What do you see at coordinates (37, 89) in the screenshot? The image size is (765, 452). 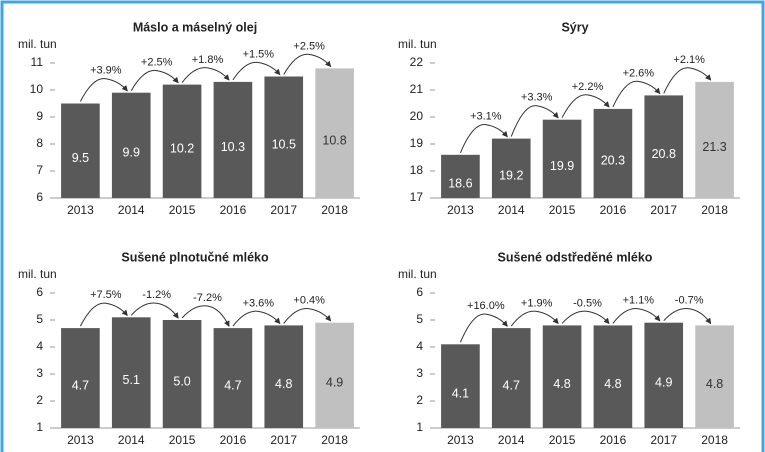 I see `y-tick-label: 10` at bounding box center [37, 89].